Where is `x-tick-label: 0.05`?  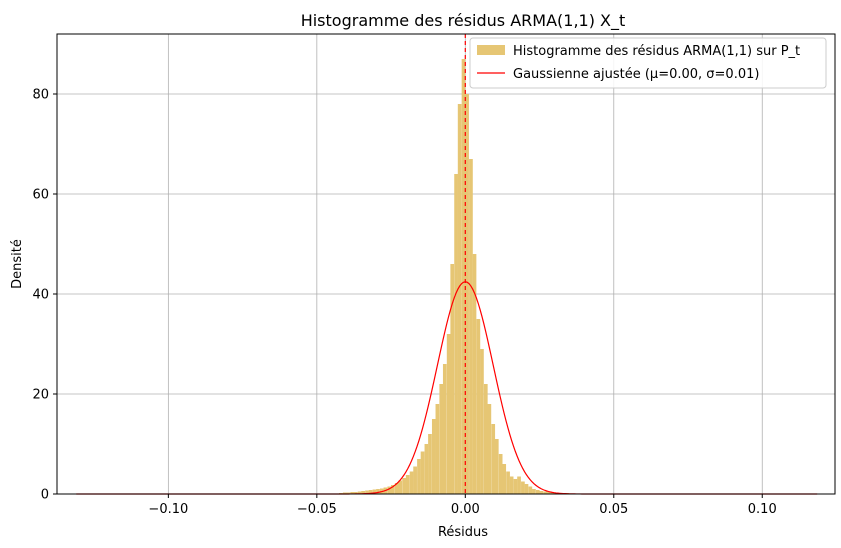
x-tick-label: 0.05 is located at coordinates (613, 509).